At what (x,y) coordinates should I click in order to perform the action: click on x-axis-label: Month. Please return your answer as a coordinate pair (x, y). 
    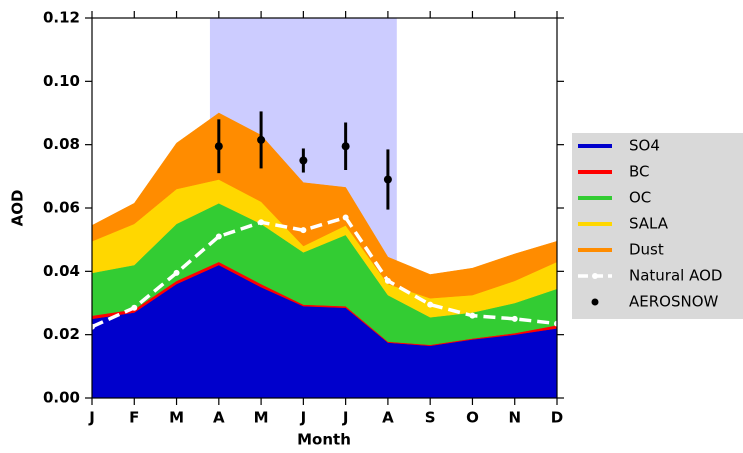
    Looking at the image, I should click on (324, 440).